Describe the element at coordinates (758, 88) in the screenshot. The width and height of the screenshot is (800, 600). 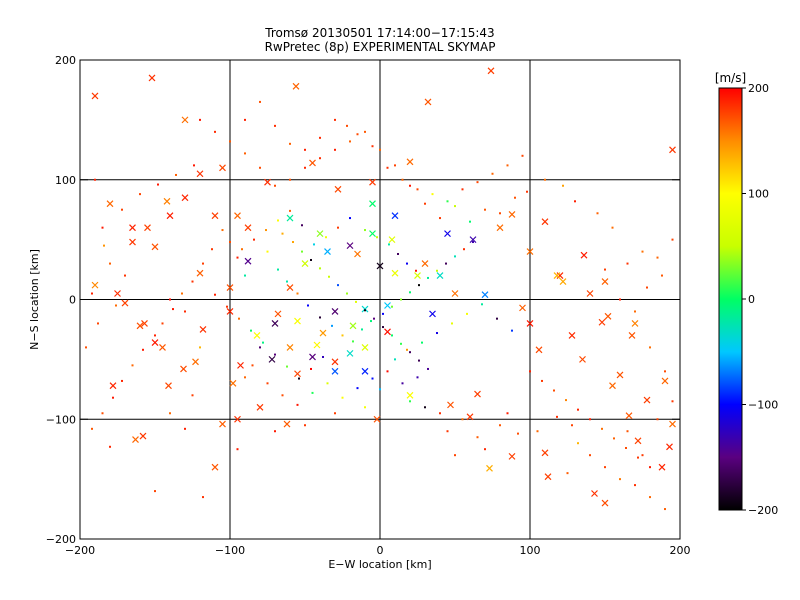
I see `colorbar-tick-label: 200` at that location.